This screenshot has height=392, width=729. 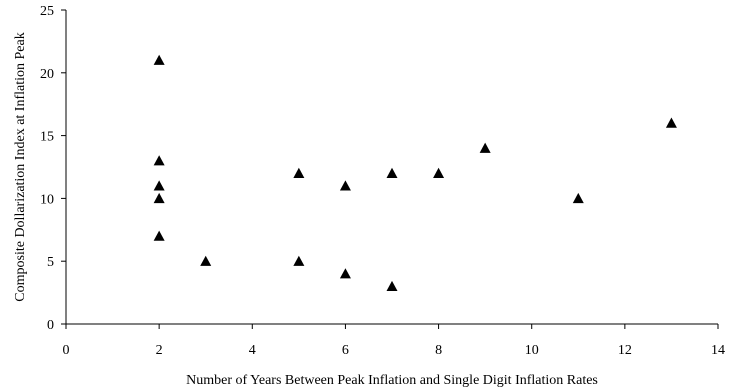 I want to click on x-tick-label: 4, so click(x=252, y=350).